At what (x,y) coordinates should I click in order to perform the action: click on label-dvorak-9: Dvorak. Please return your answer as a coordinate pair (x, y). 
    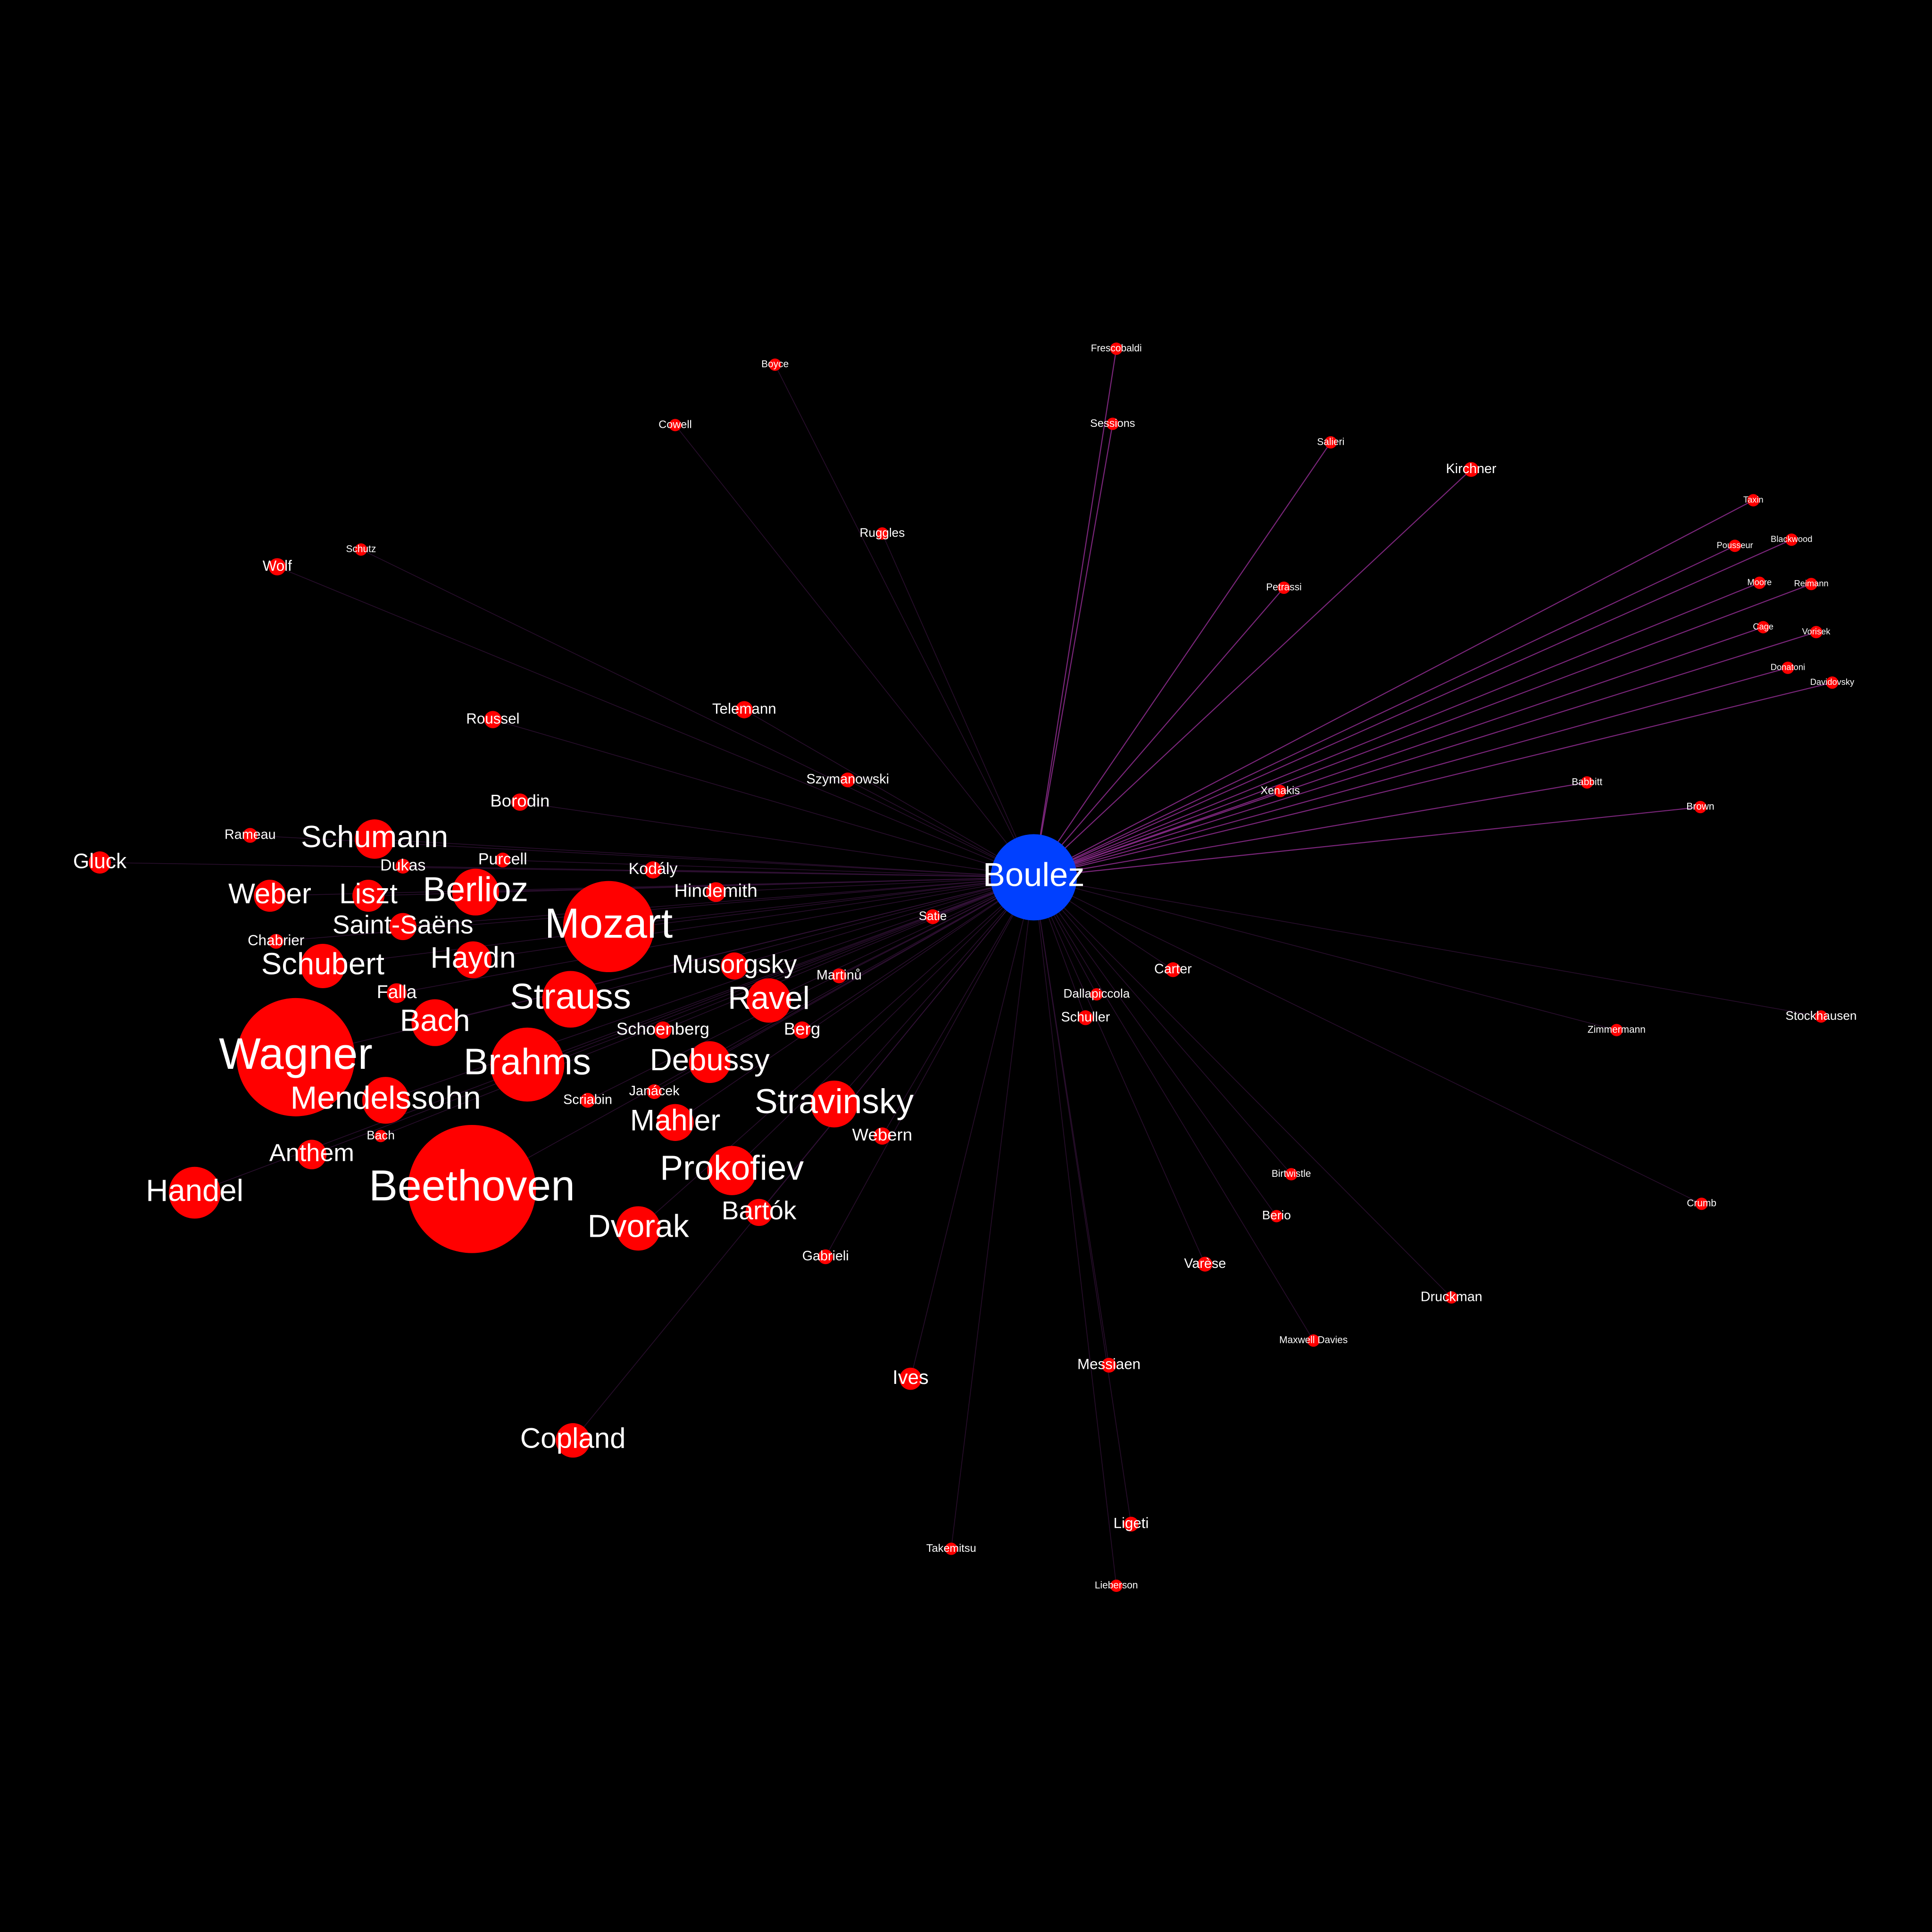
    Looking at the image, I should click on (639, 1226).